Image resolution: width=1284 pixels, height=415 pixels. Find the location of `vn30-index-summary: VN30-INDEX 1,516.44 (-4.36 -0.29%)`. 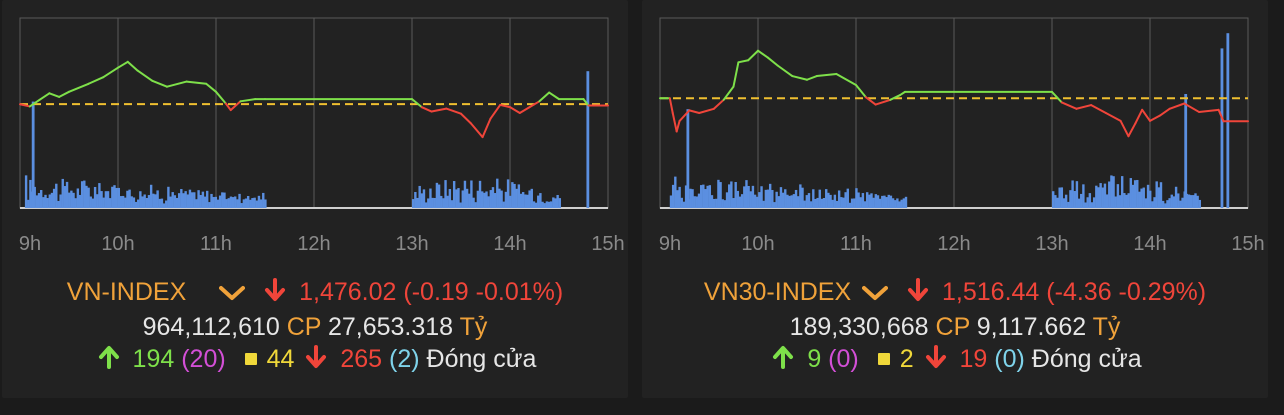

vn30-index-summary: VN30-INDEX 1,516.44 (-4.36 -0.29%) is located at coordinates (955, 293).